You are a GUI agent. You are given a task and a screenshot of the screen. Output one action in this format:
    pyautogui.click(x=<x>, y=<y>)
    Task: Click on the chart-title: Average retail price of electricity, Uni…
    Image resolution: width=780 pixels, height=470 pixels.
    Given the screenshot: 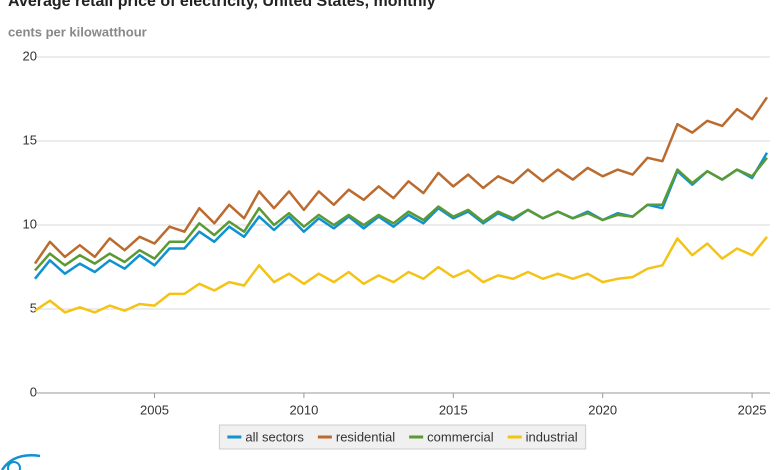 What is the action you would take?
    pyautogui.click(x=222, y=5)
    